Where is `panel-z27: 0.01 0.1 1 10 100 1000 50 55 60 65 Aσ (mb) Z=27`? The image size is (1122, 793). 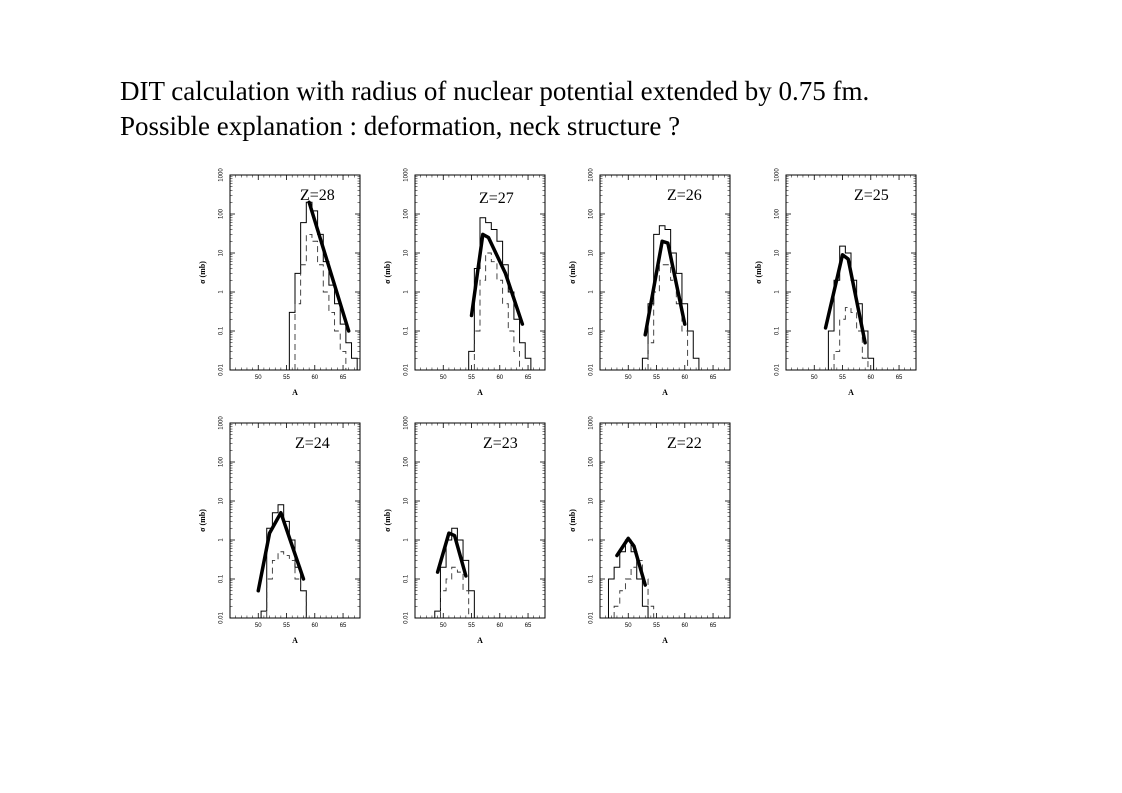 panel-z27: 0.01 0.1 1 10 100 1000 50 55 60 65 Aσ (mb) Z=27 is located at coordinates (464, 282).